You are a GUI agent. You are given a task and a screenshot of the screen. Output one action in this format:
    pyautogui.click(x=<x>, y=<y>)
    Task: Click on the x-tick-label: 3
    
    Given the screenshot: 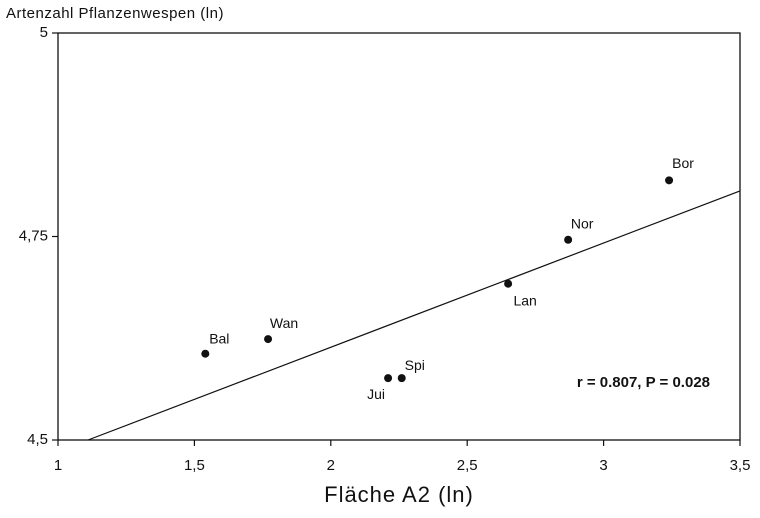 What is the action you would take?
    pyautogui.click(x=603, y=465)
    